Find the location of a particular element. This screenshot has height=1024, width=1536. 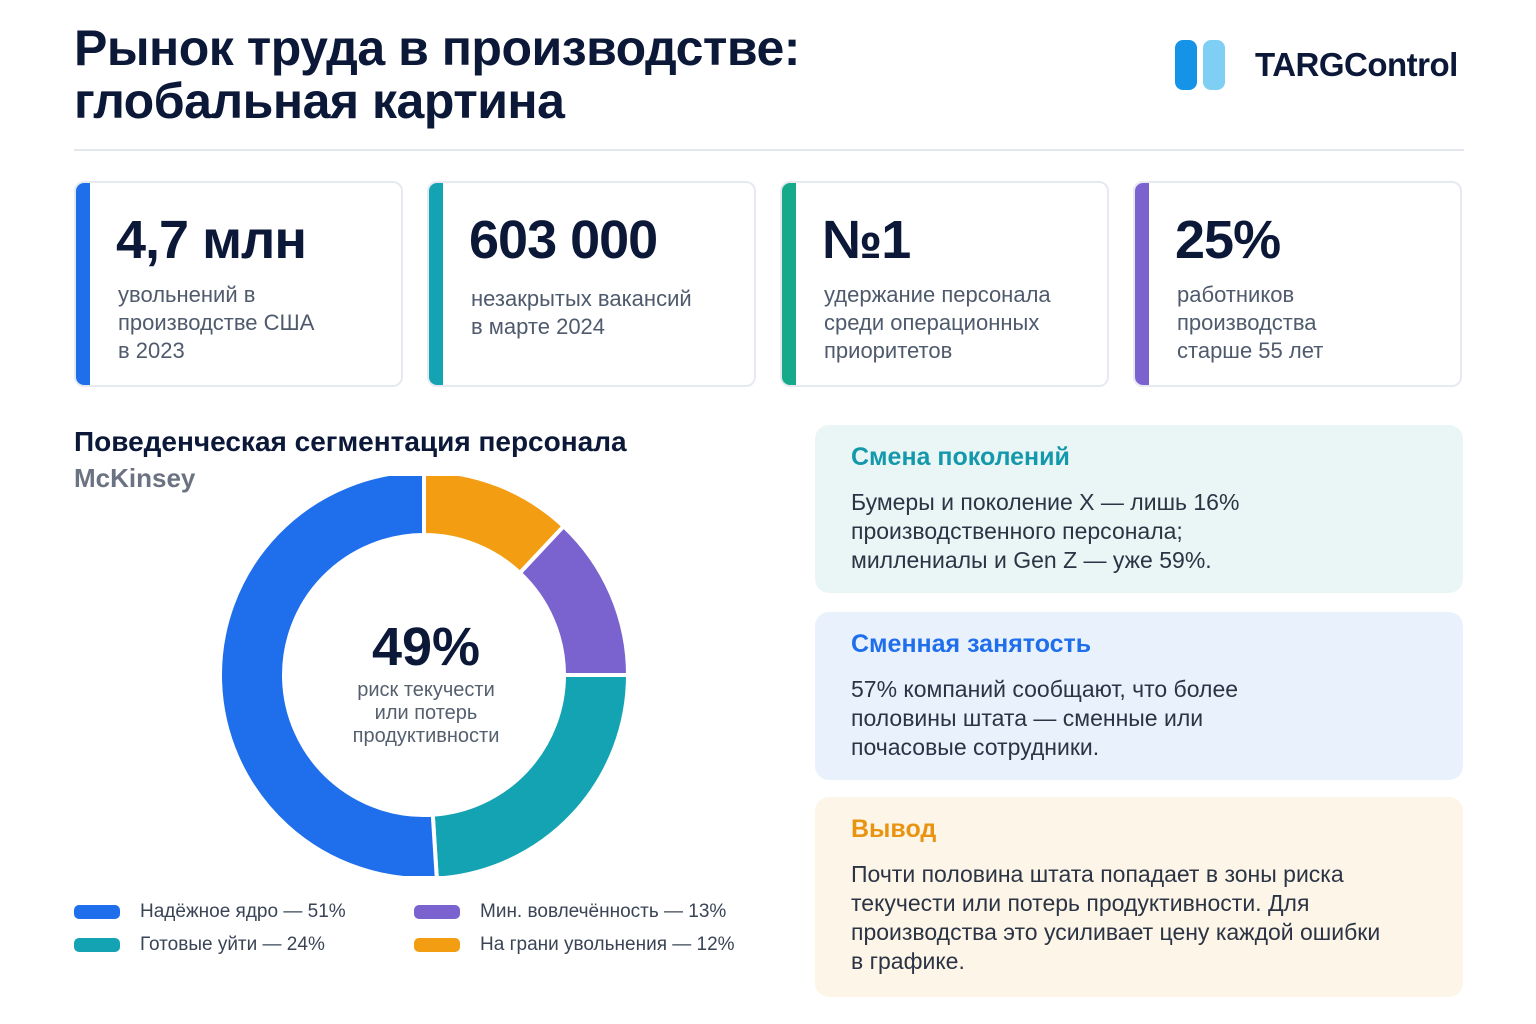

legend-label: Надёжное ядро — 51% is located at coordinates (243, 911).